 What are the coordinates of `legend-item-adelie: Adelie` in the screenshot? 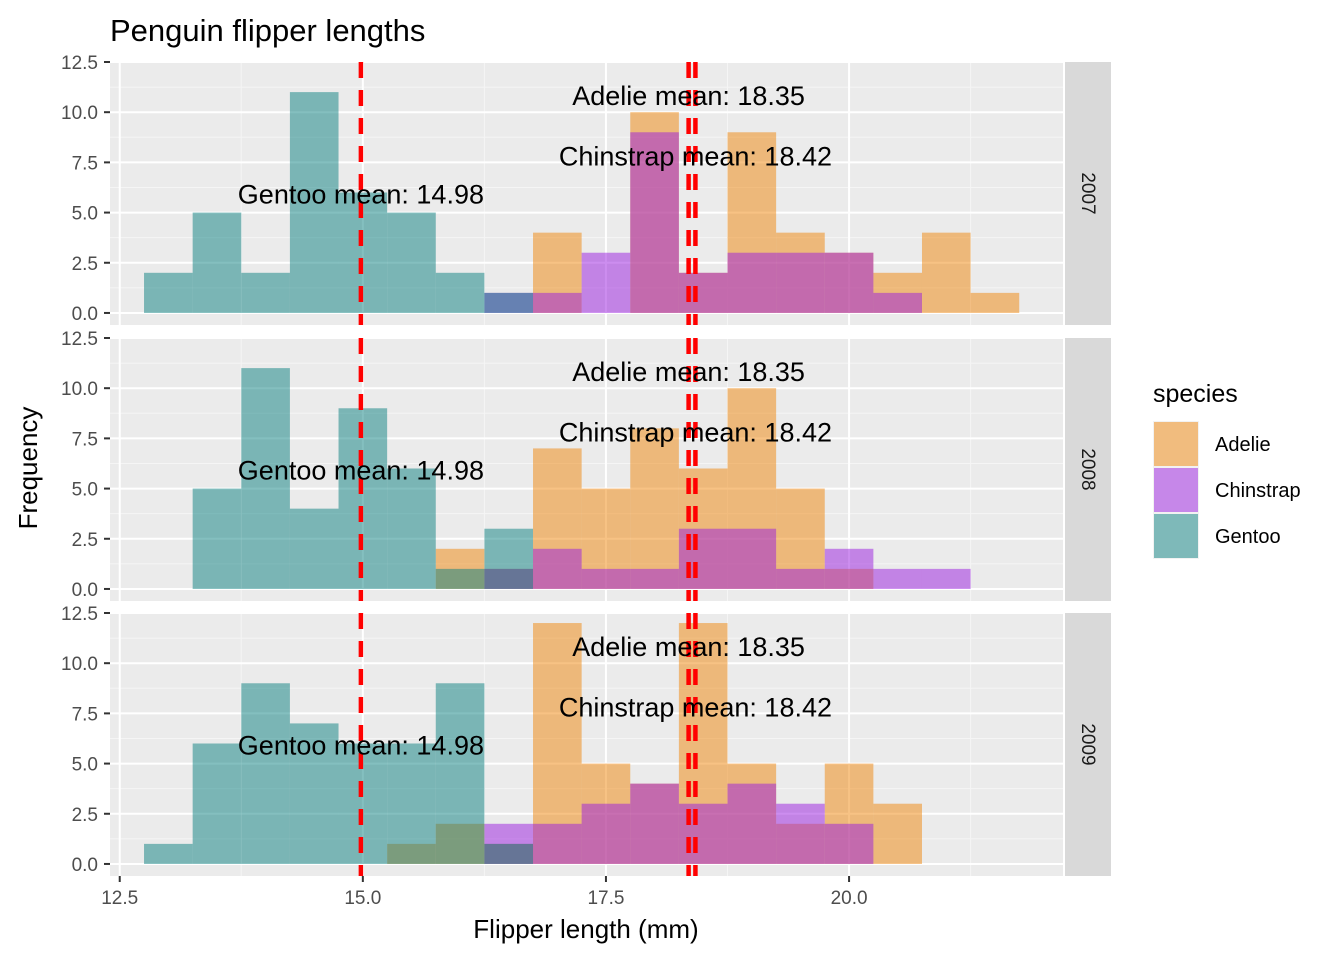 It's located at (1212, 444).